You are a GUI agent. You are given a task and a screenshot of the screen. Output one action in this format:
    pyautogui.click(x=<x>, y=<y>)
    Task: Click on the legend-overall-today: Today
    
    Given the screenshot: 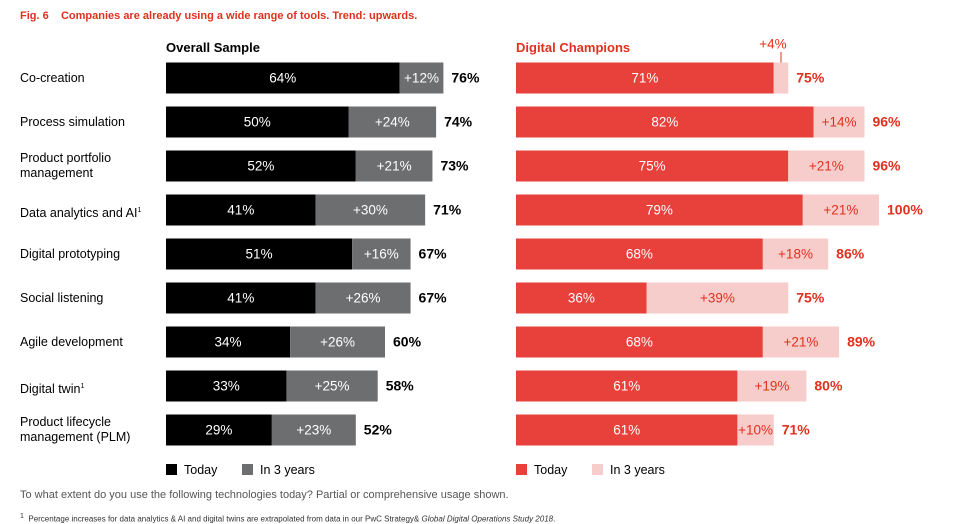 What is the action you would take?
    pyautogui.click(x=191, y=470)
    